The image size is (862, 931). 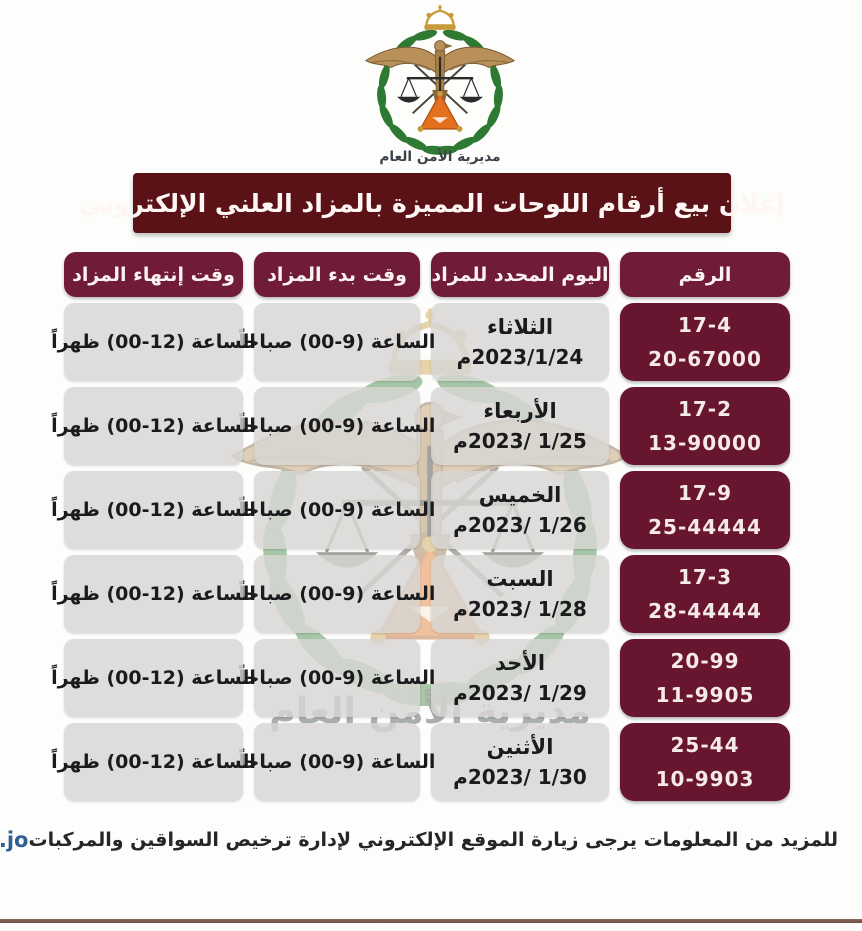 What do you see at coordinates (431, 921) in the screenshot?
I see `bottom-border` at bounding box center [431, 921].